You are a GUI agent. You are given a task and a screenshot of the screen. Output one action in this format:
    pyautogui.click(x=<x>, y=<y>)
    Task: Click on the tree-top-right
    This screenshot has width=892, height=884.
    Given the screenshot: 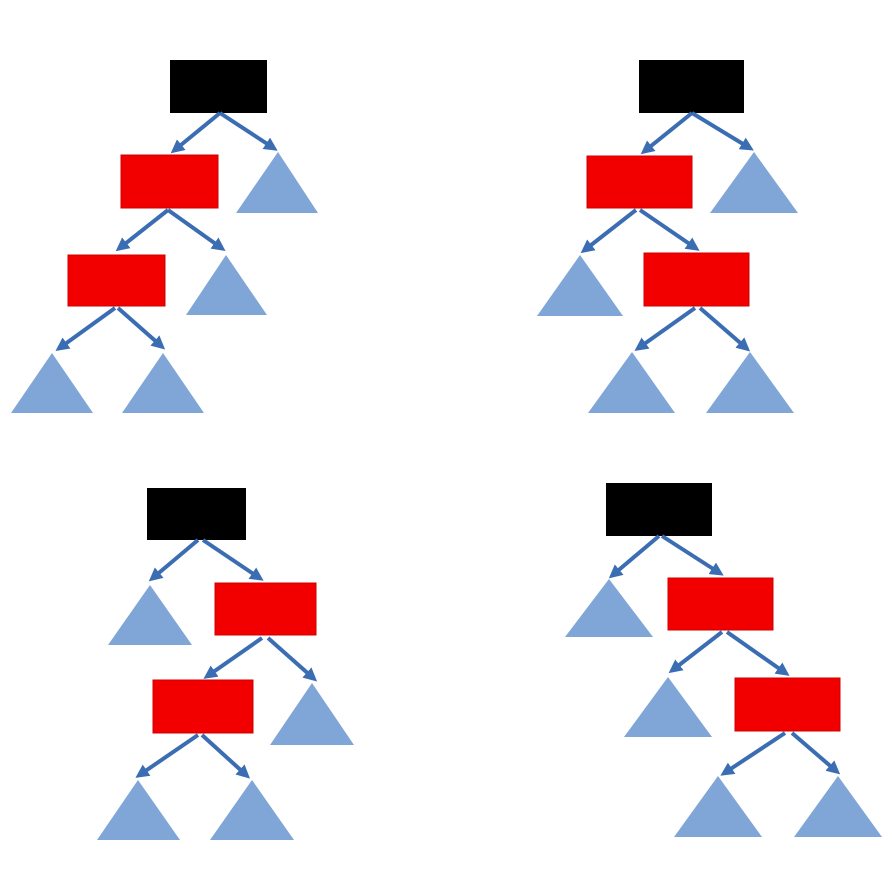 What is the action you would take?
    pyautogui.click(x=667, y=236)
    